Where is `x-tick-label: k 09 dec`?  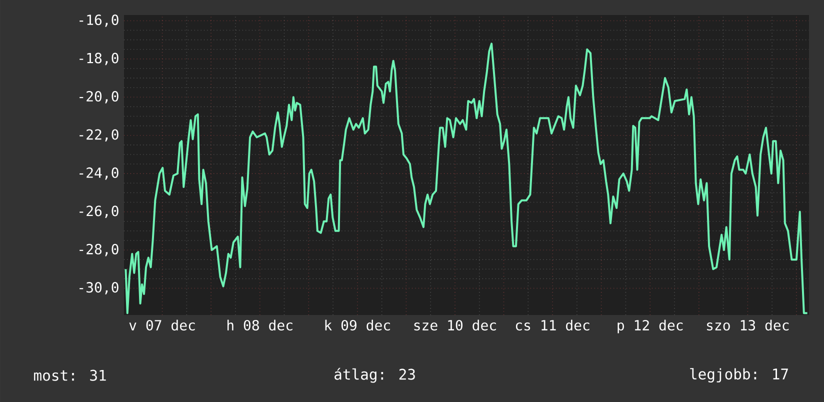
x-tick-label: k 09 dec is located at coordinates (357, 325).